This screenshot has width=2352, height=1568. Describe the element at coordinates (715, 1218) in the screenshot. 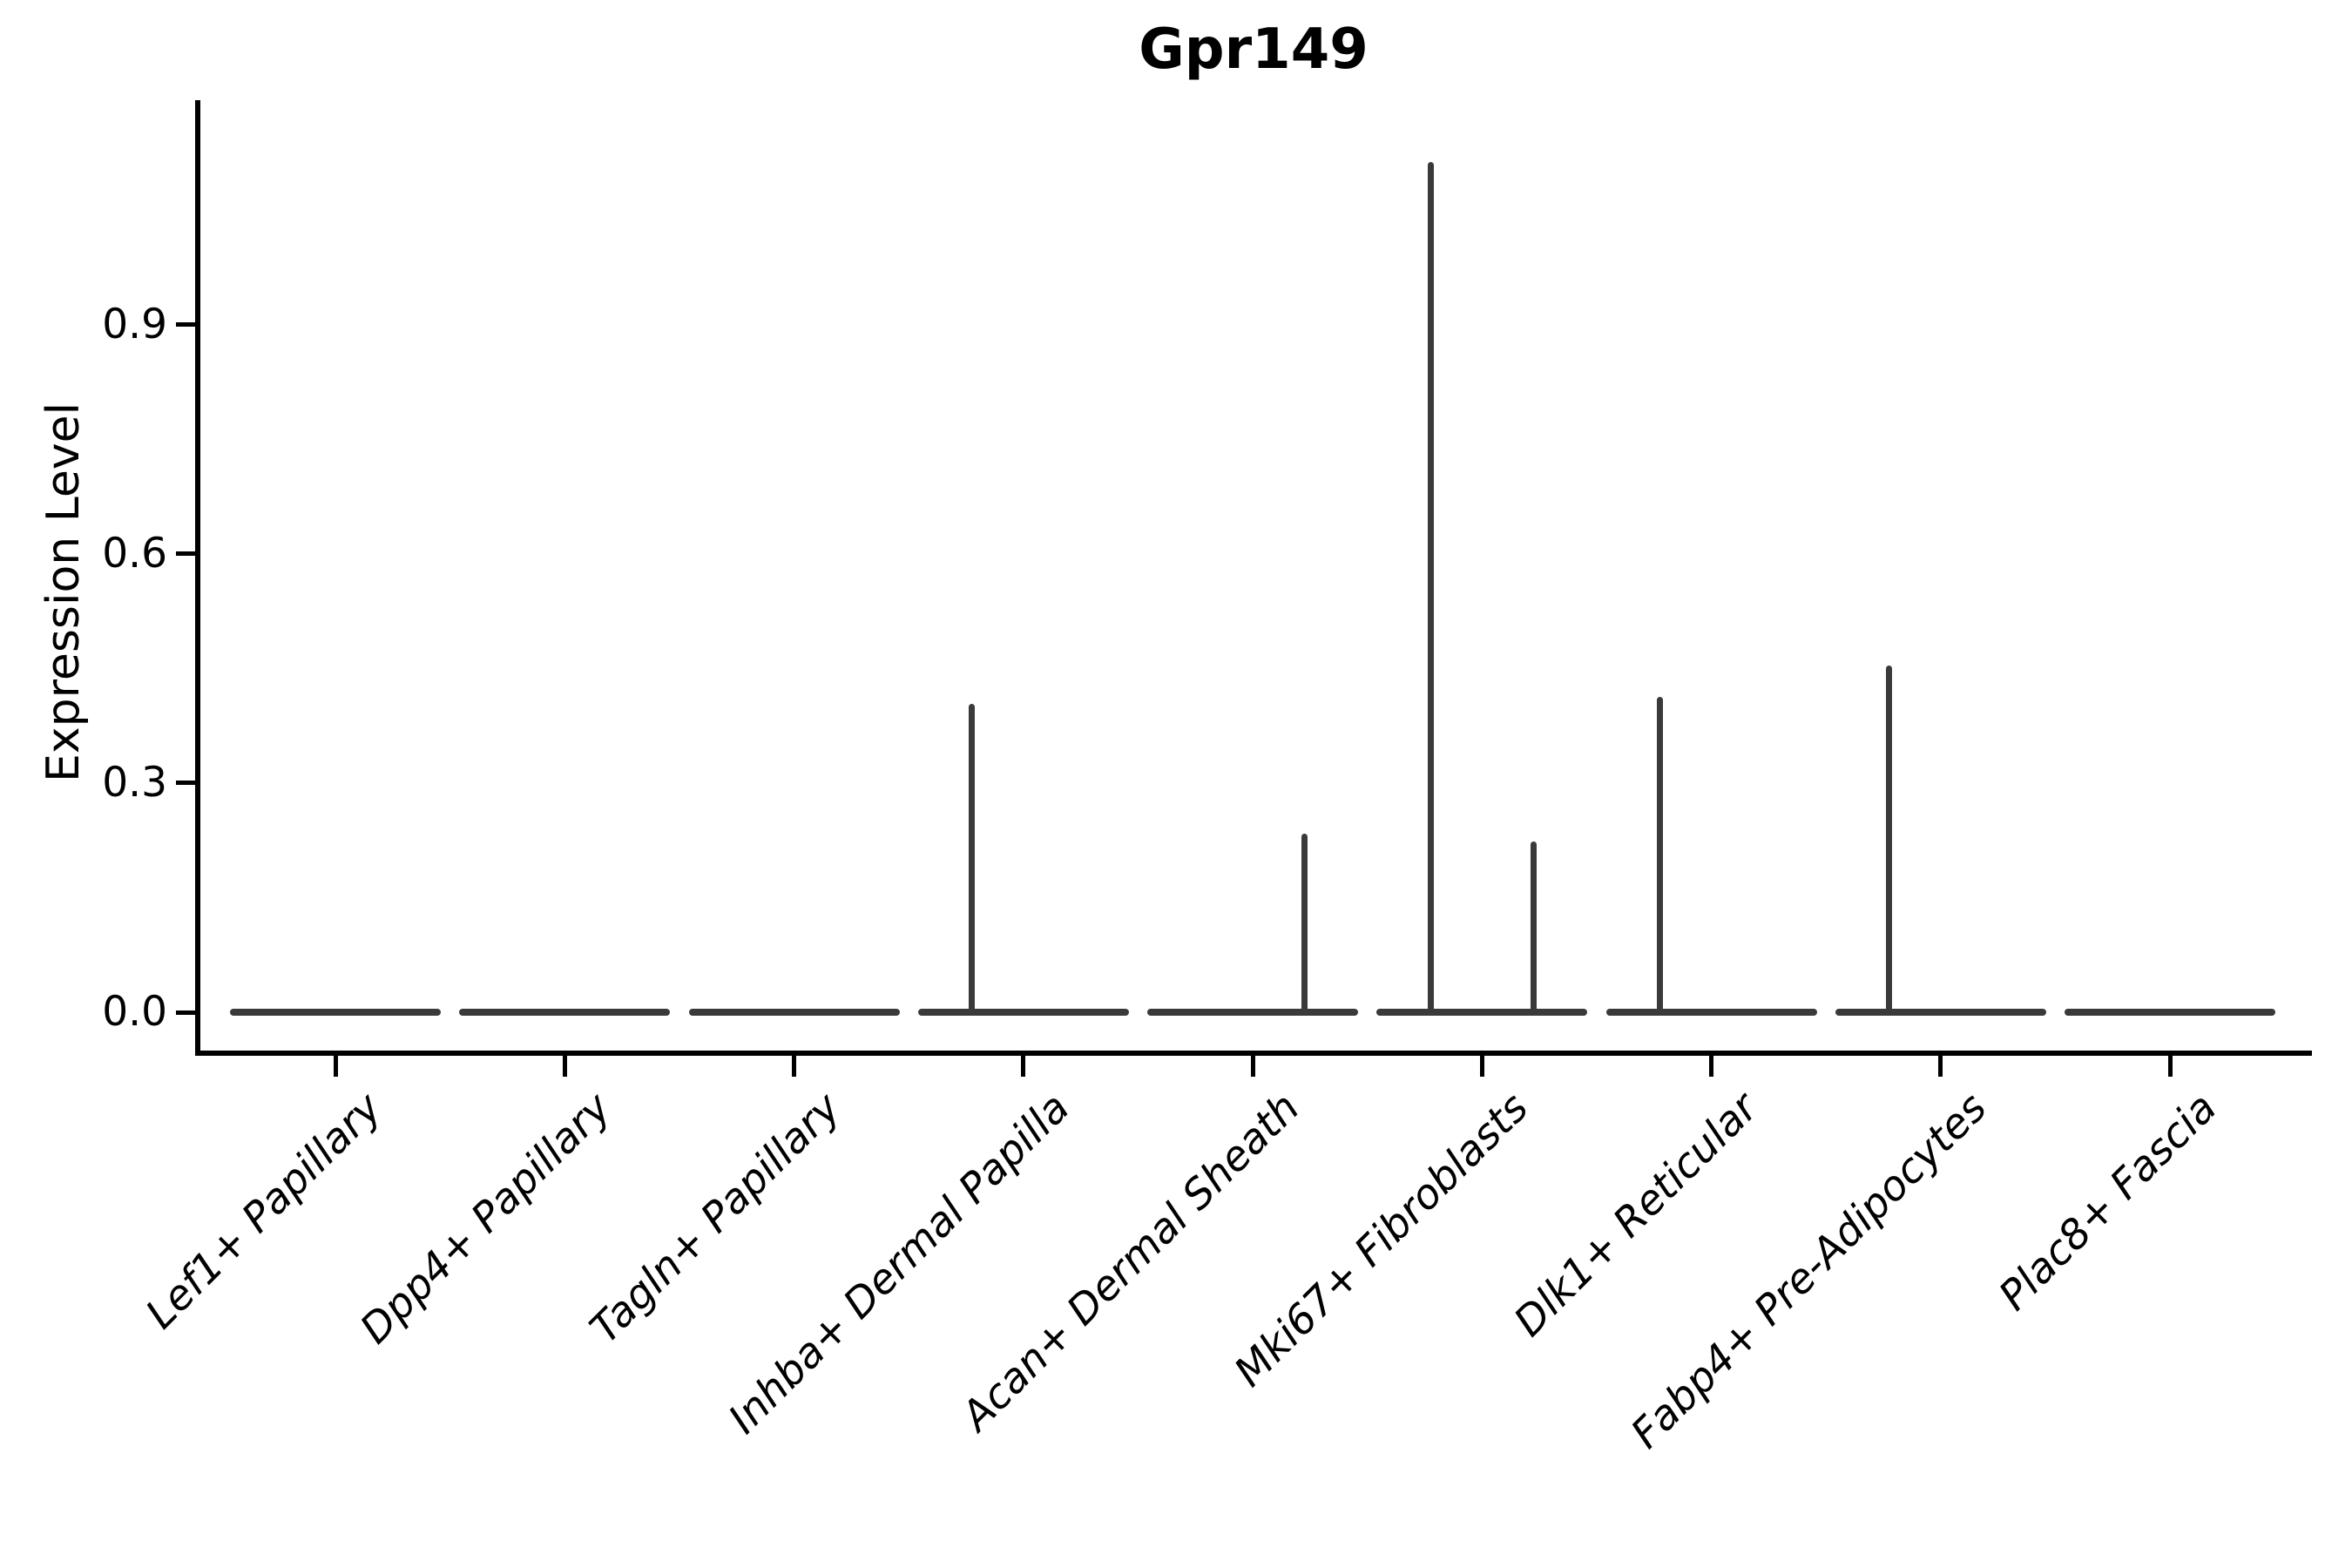

I see `x-tick-label: Tagln+ Papillary` at that location.